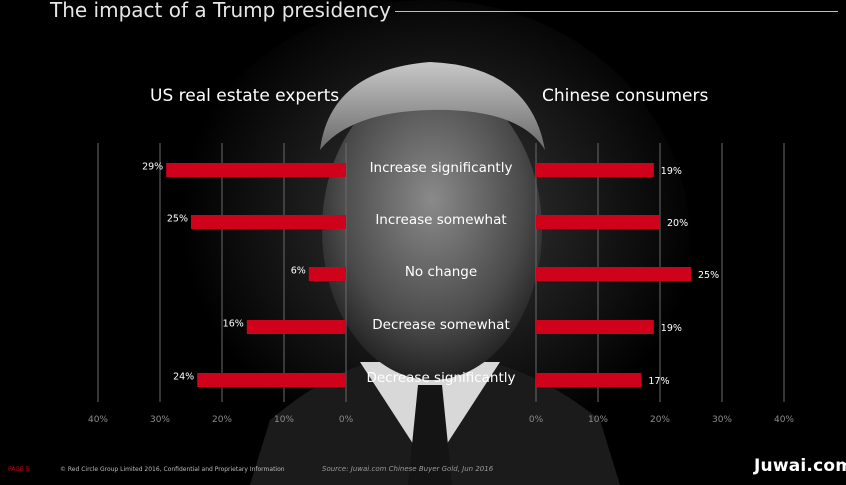 The width and height of the screenshot is (846, 485). I want to click on category-label: No change, so click(441, 272).